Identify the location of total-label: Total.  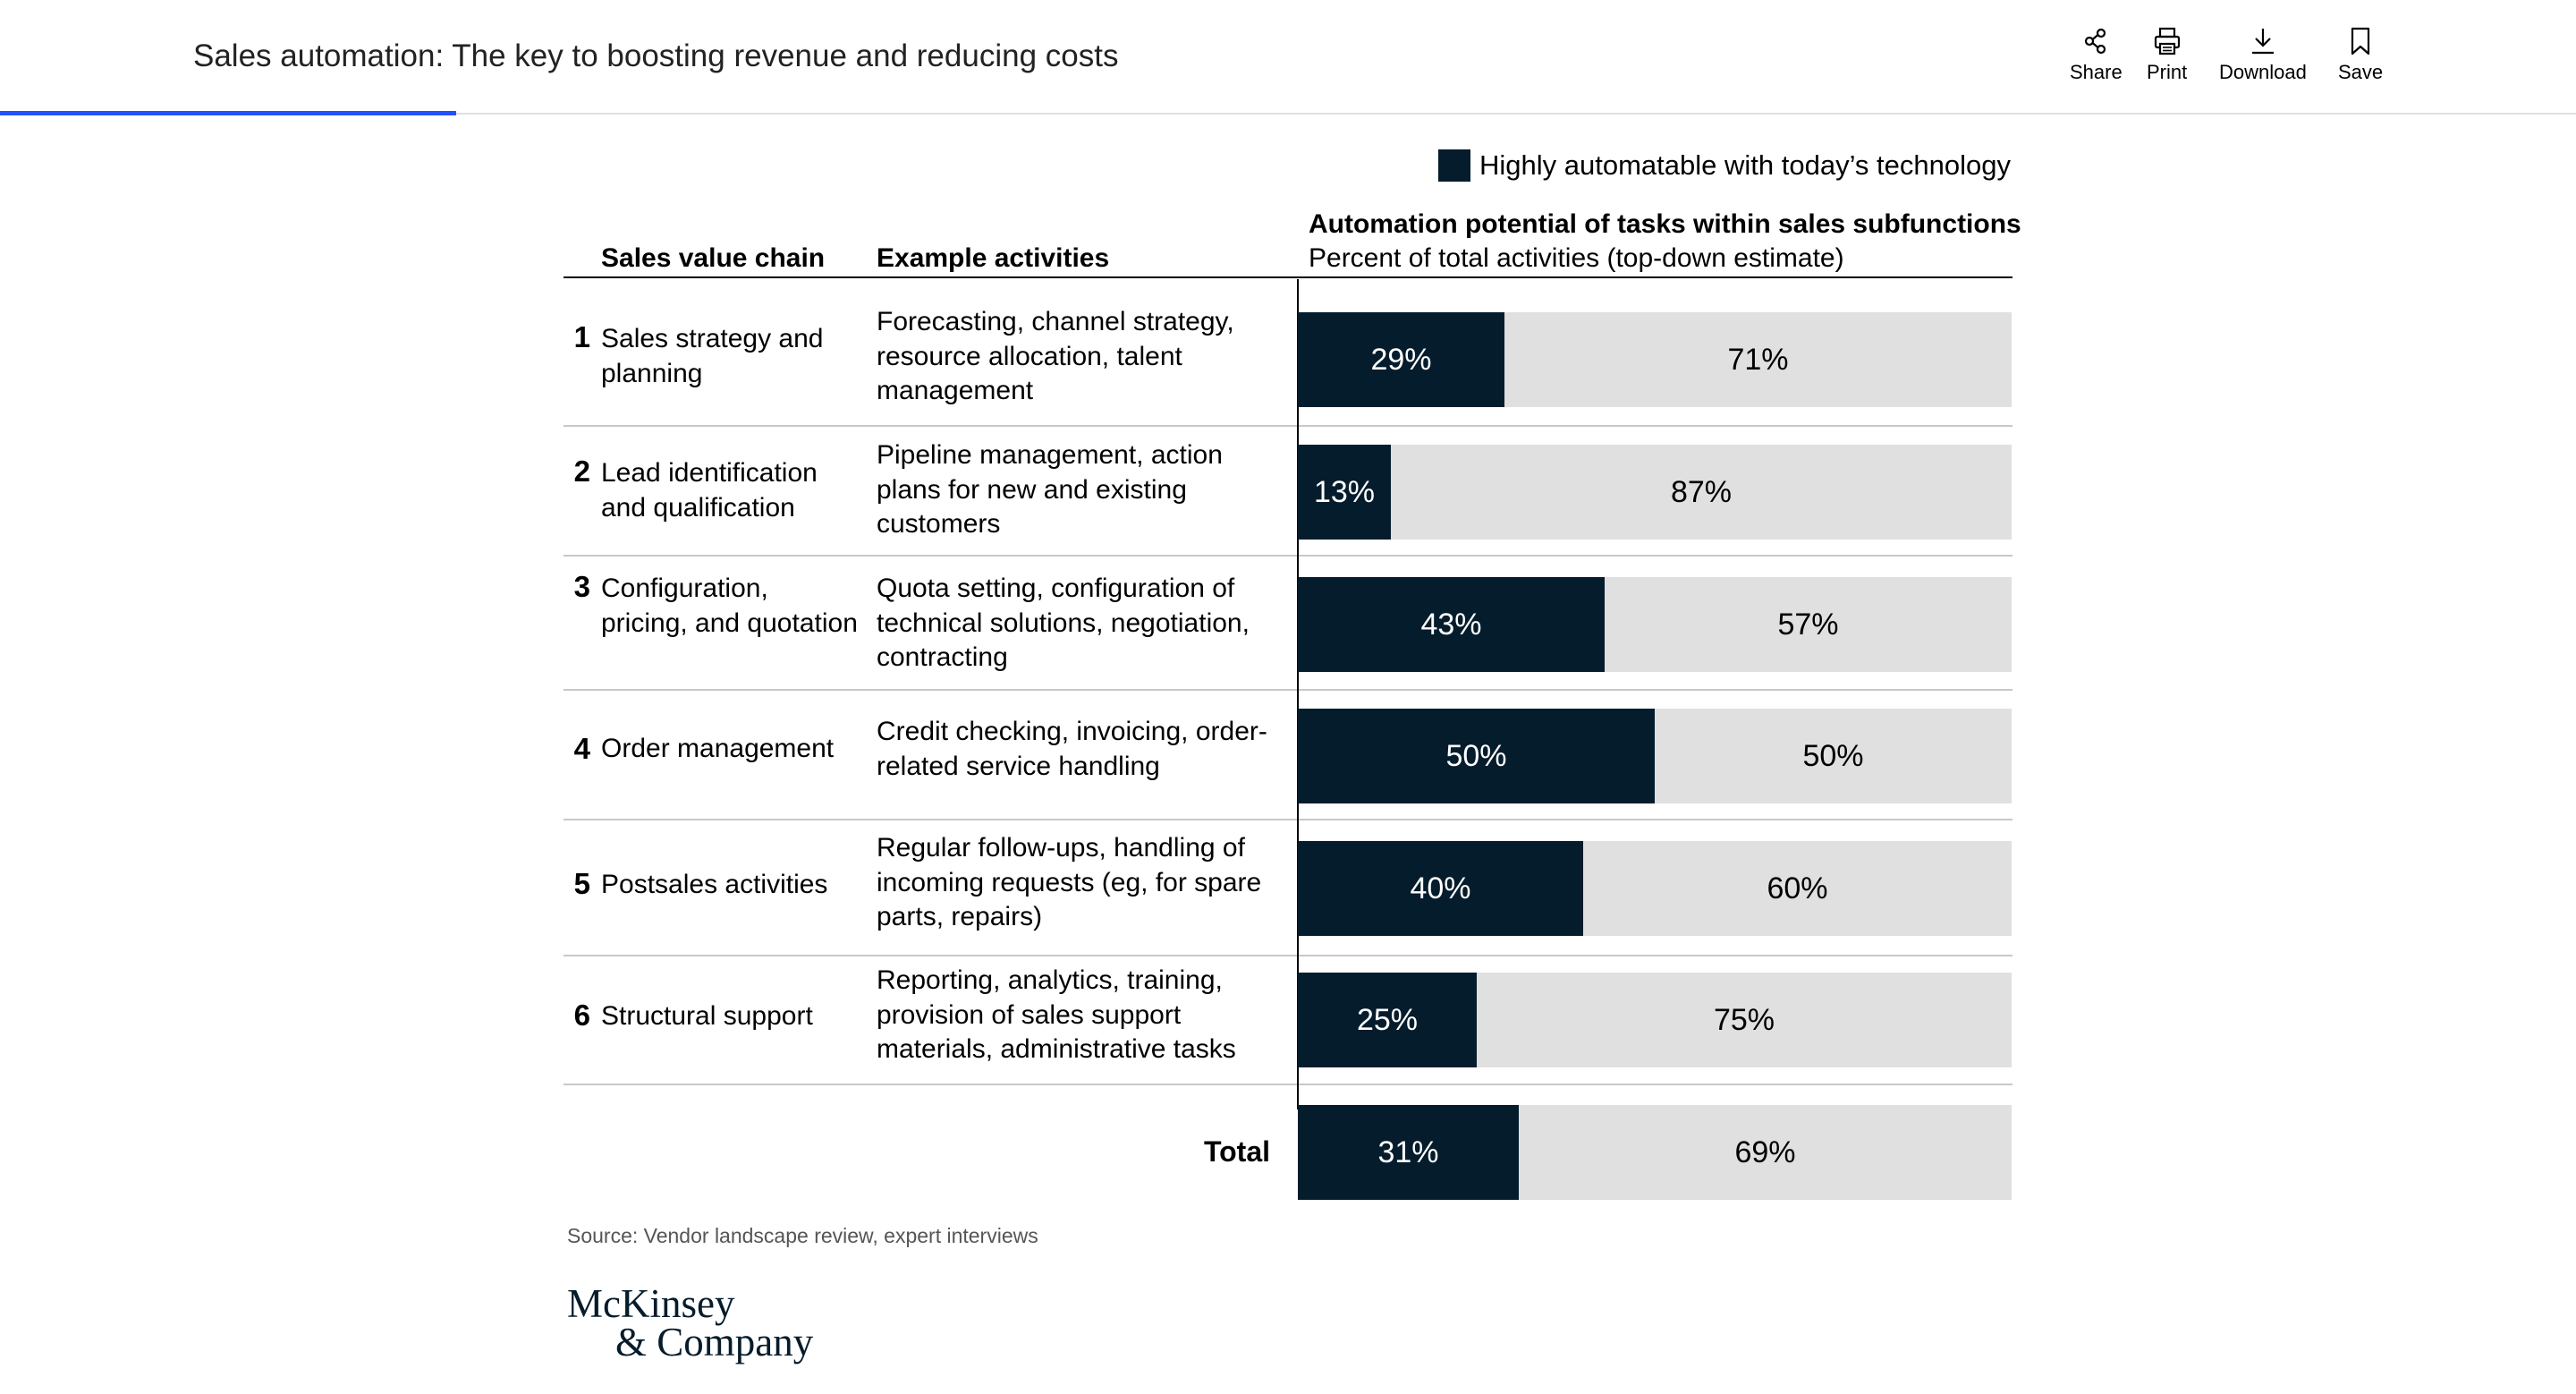
(1236, 1151).